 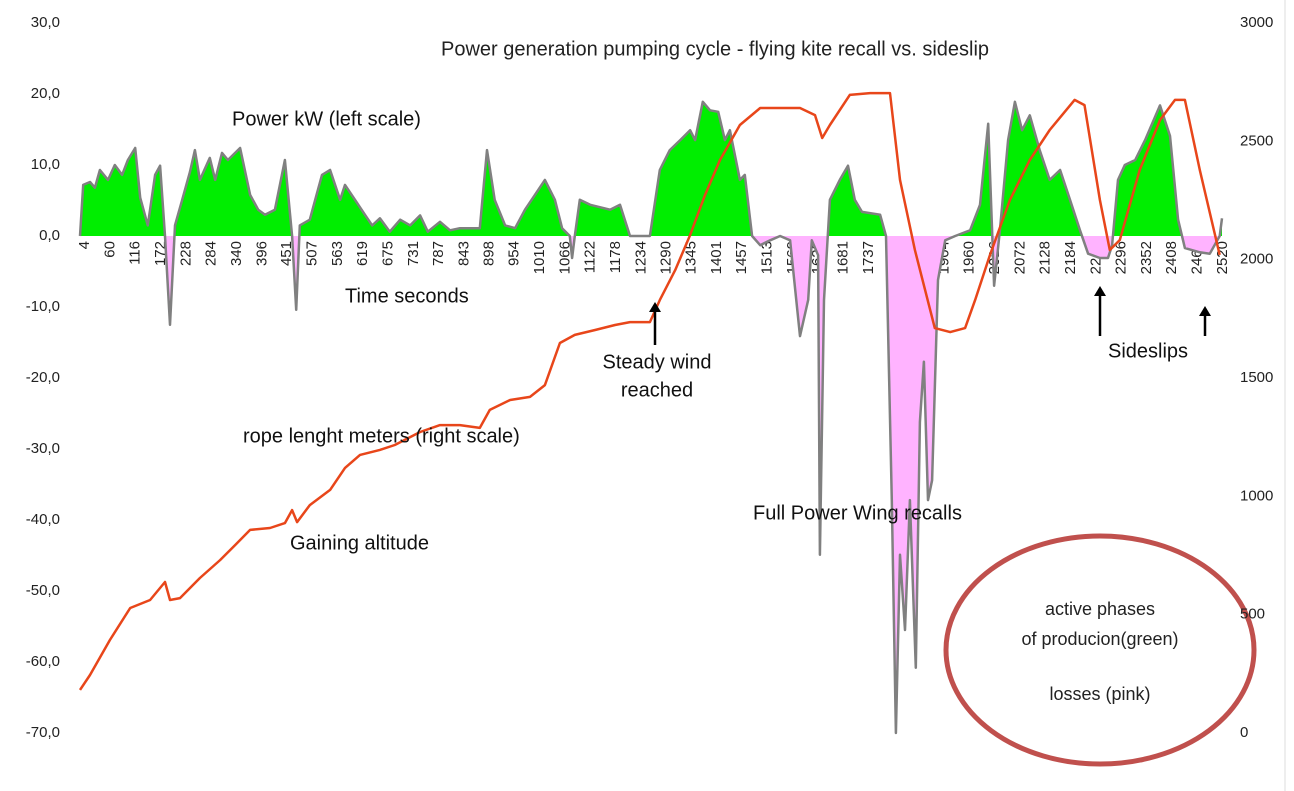 What do you see at coordinates (514, 253) in the screenshot?
I see `x-tick-label: 954` at bounding box center [514, 253].